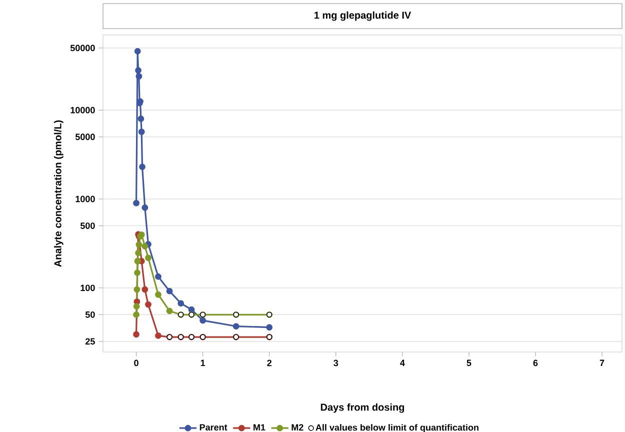 This screenshot has width=625, height=432. What do you see at coordinates (602, 363) in the screenshot?
I see `x-tick-label: 7` at bounding box center [602, 363].